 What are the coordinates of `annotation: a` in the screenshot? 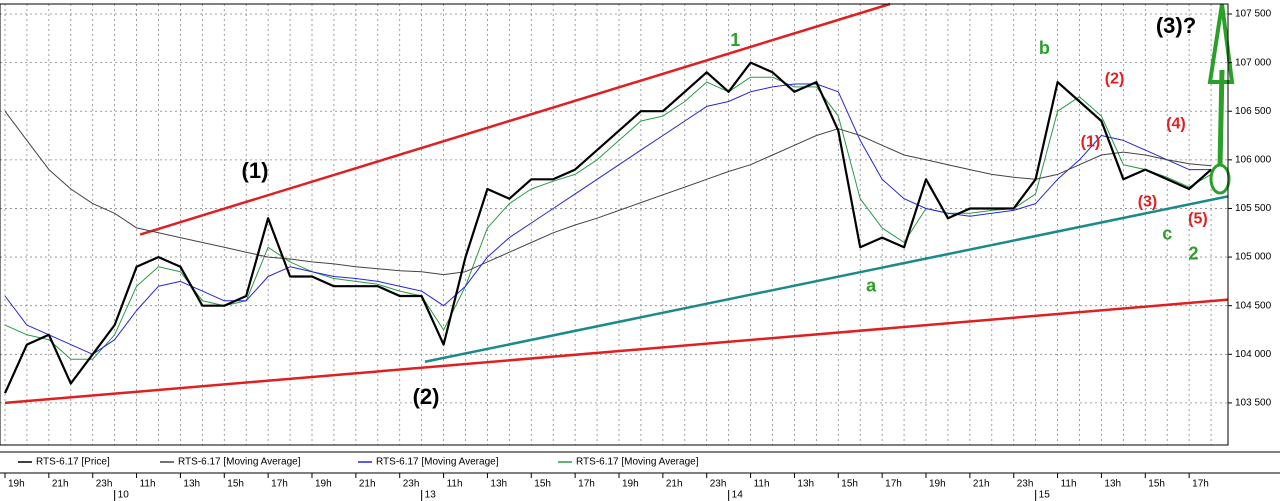 It's located at (871, 285).